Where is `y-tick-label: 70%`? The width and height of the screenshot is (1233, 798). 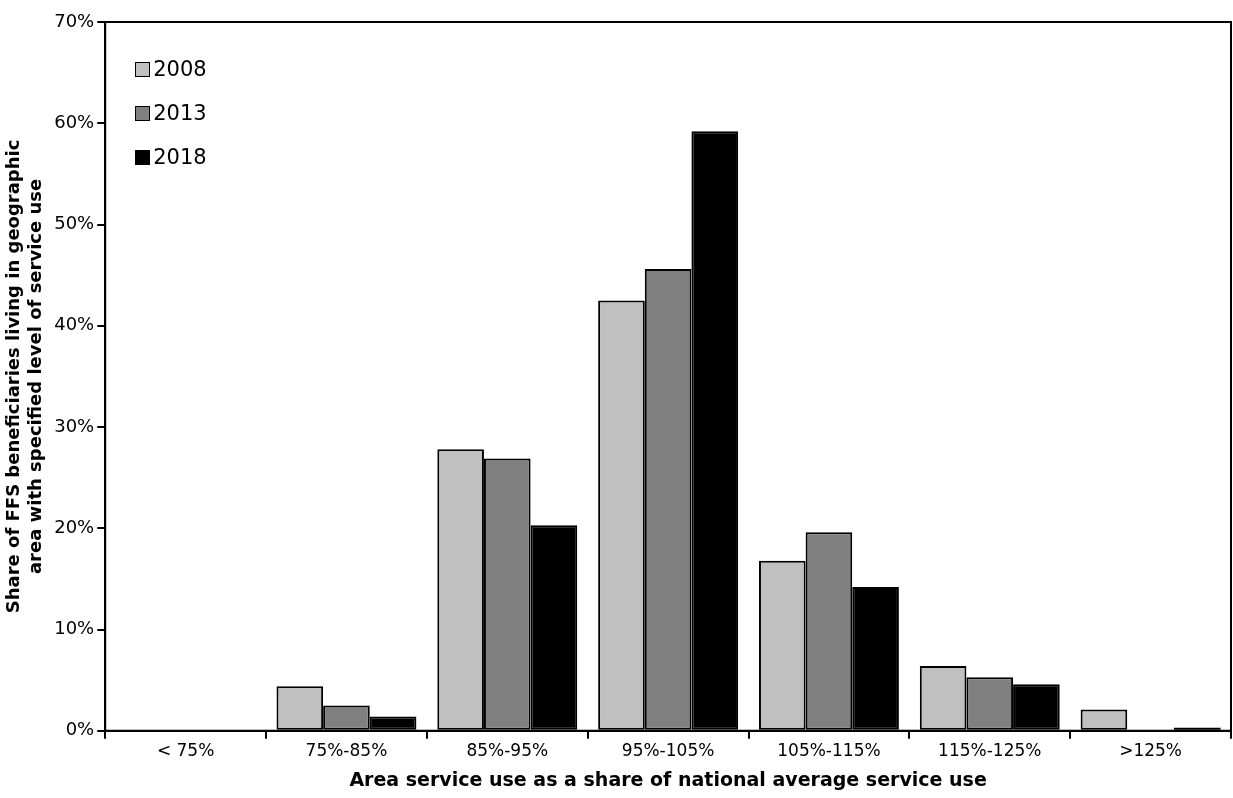 y-tick-label: 70% is located at coordinates (74, 20).